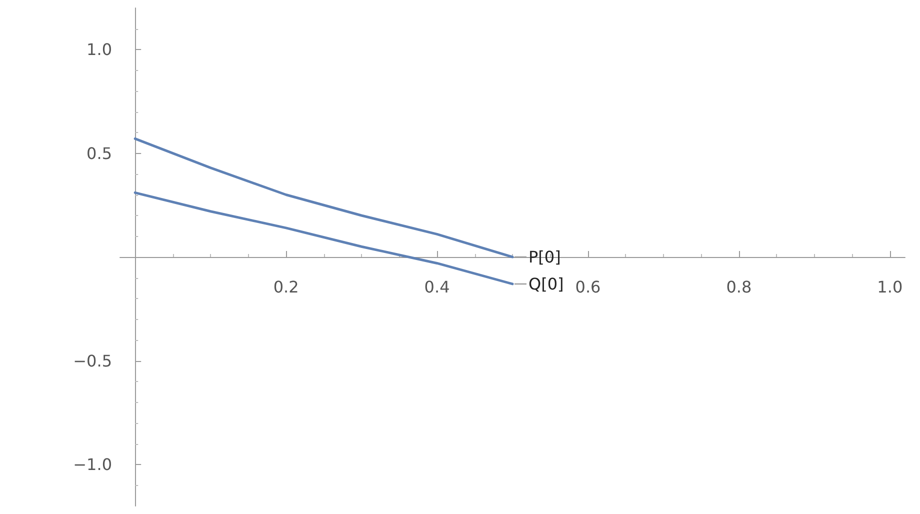  What do you see at coordinates (437, 287) in the screenshot?
I see `x-tick-label: 0.4` at bounding box center [437, 287].